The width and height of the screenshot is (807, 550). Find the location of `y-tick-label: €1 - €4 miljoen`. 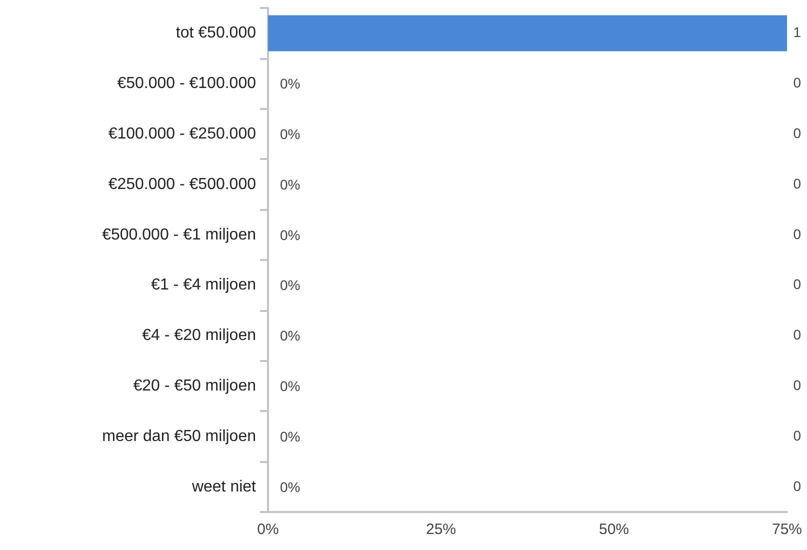

y-tick-label: €1 - €4 miljoen is located at coordinates (203, 285).